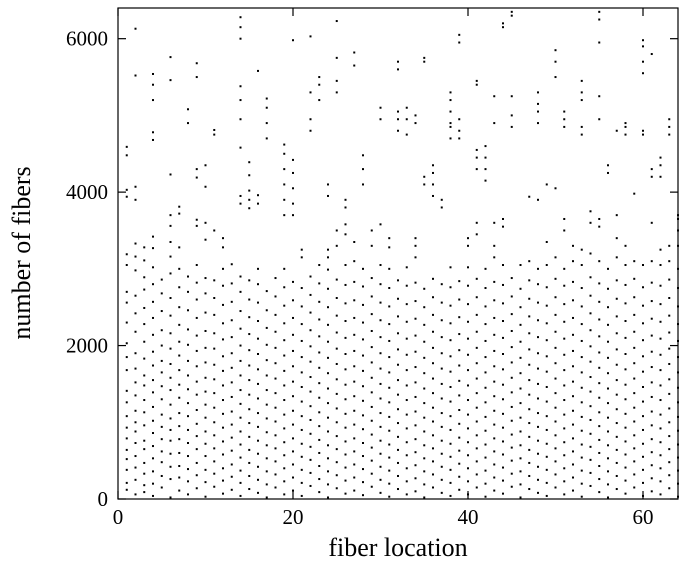 This screenshot has height=563, width=680. I want to click on y-tick-label: 2000, so click(87, 346).